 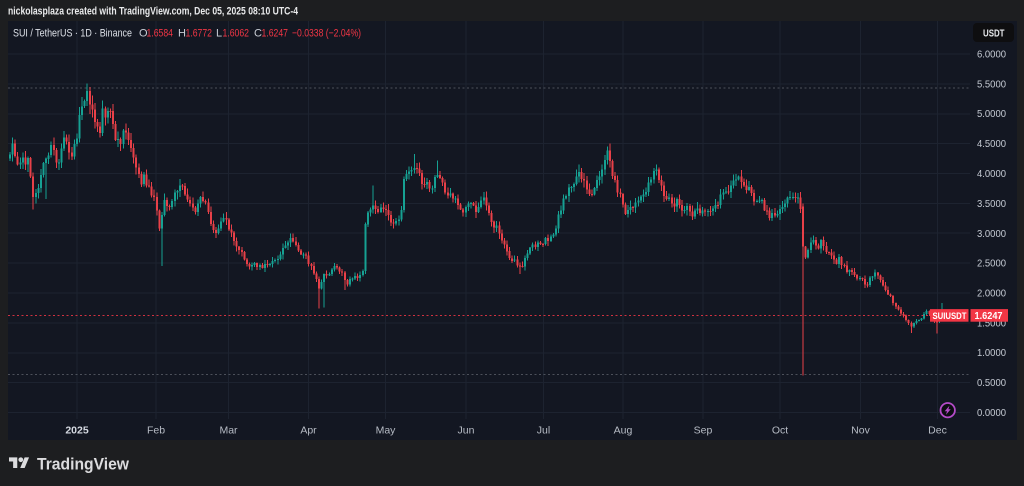 What do you see at coordinates (994, 34) in the screenshot?
I see `svg-text: USDT` at bounding box center [994, 34].